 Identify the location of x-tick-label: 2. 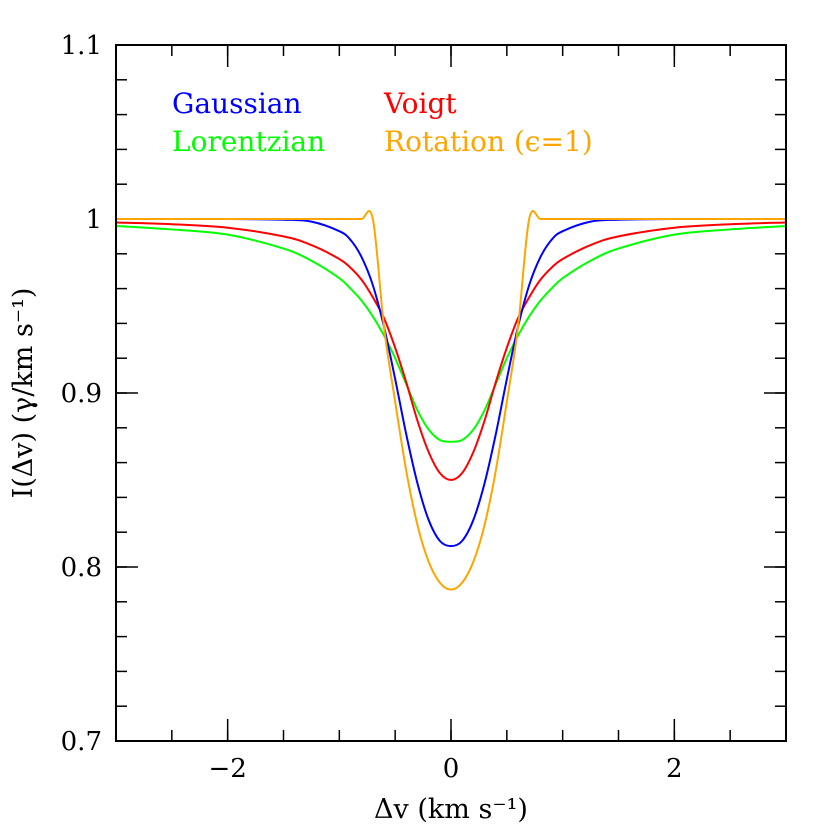
(674, 769).